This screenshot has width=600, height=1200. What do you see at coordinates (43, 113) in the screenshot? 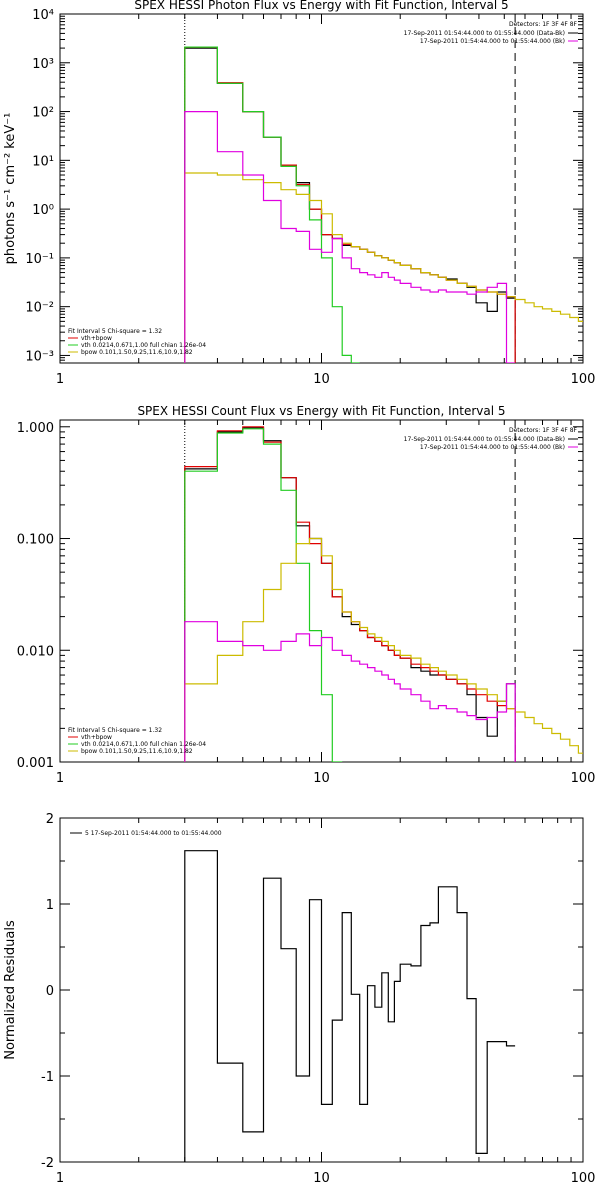
I see `y-tick-label: 10²` at bounding box center [43, 113].